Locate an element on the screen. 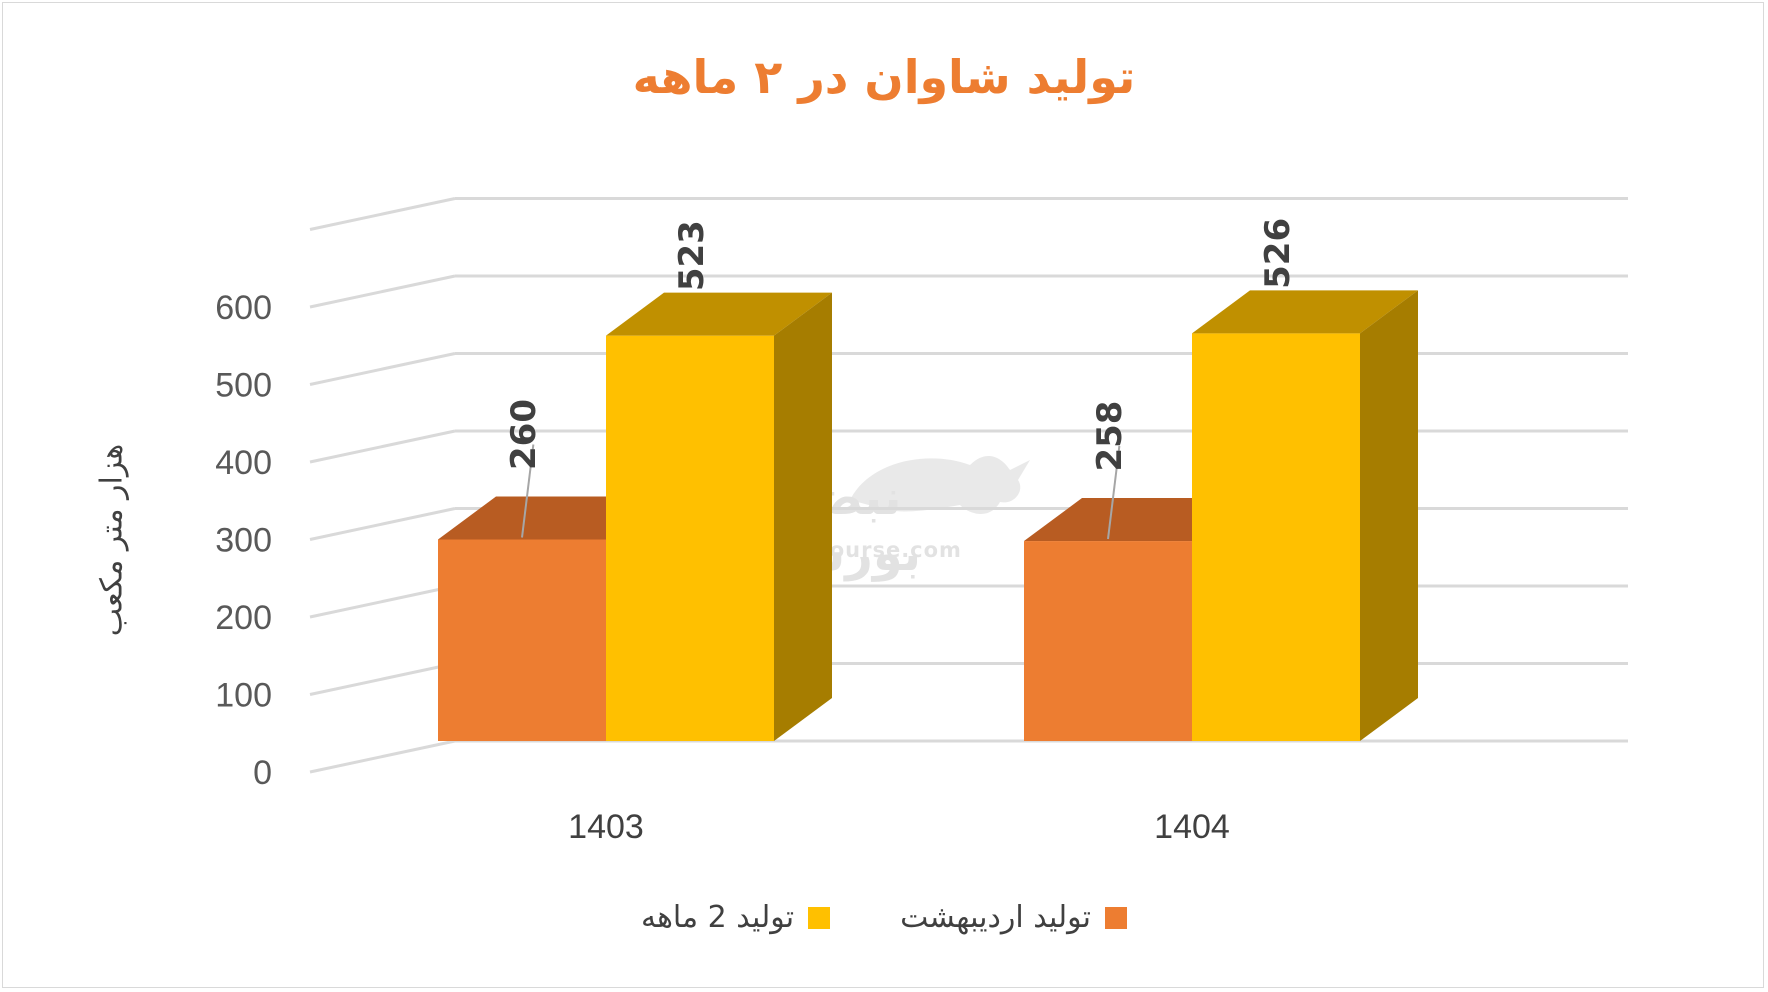  data-label-0-1: 258 is located at coordinates (1110, 436).